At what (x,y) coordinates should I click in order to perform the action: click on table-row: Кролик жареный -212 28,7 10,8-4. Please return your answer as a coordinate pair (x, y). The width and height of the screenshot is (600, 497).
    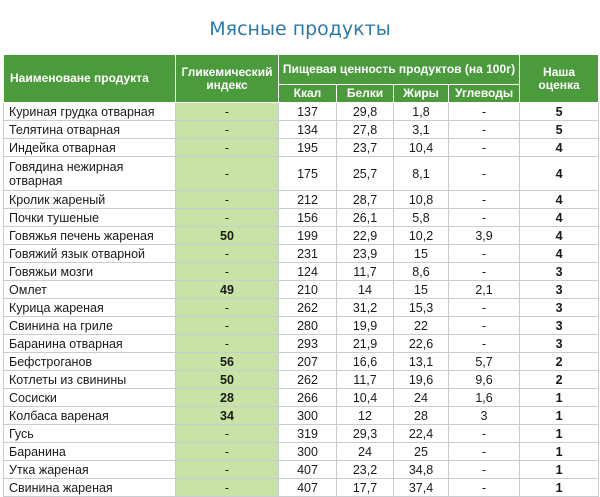
    Looking at the image, I should click on (301, 199).